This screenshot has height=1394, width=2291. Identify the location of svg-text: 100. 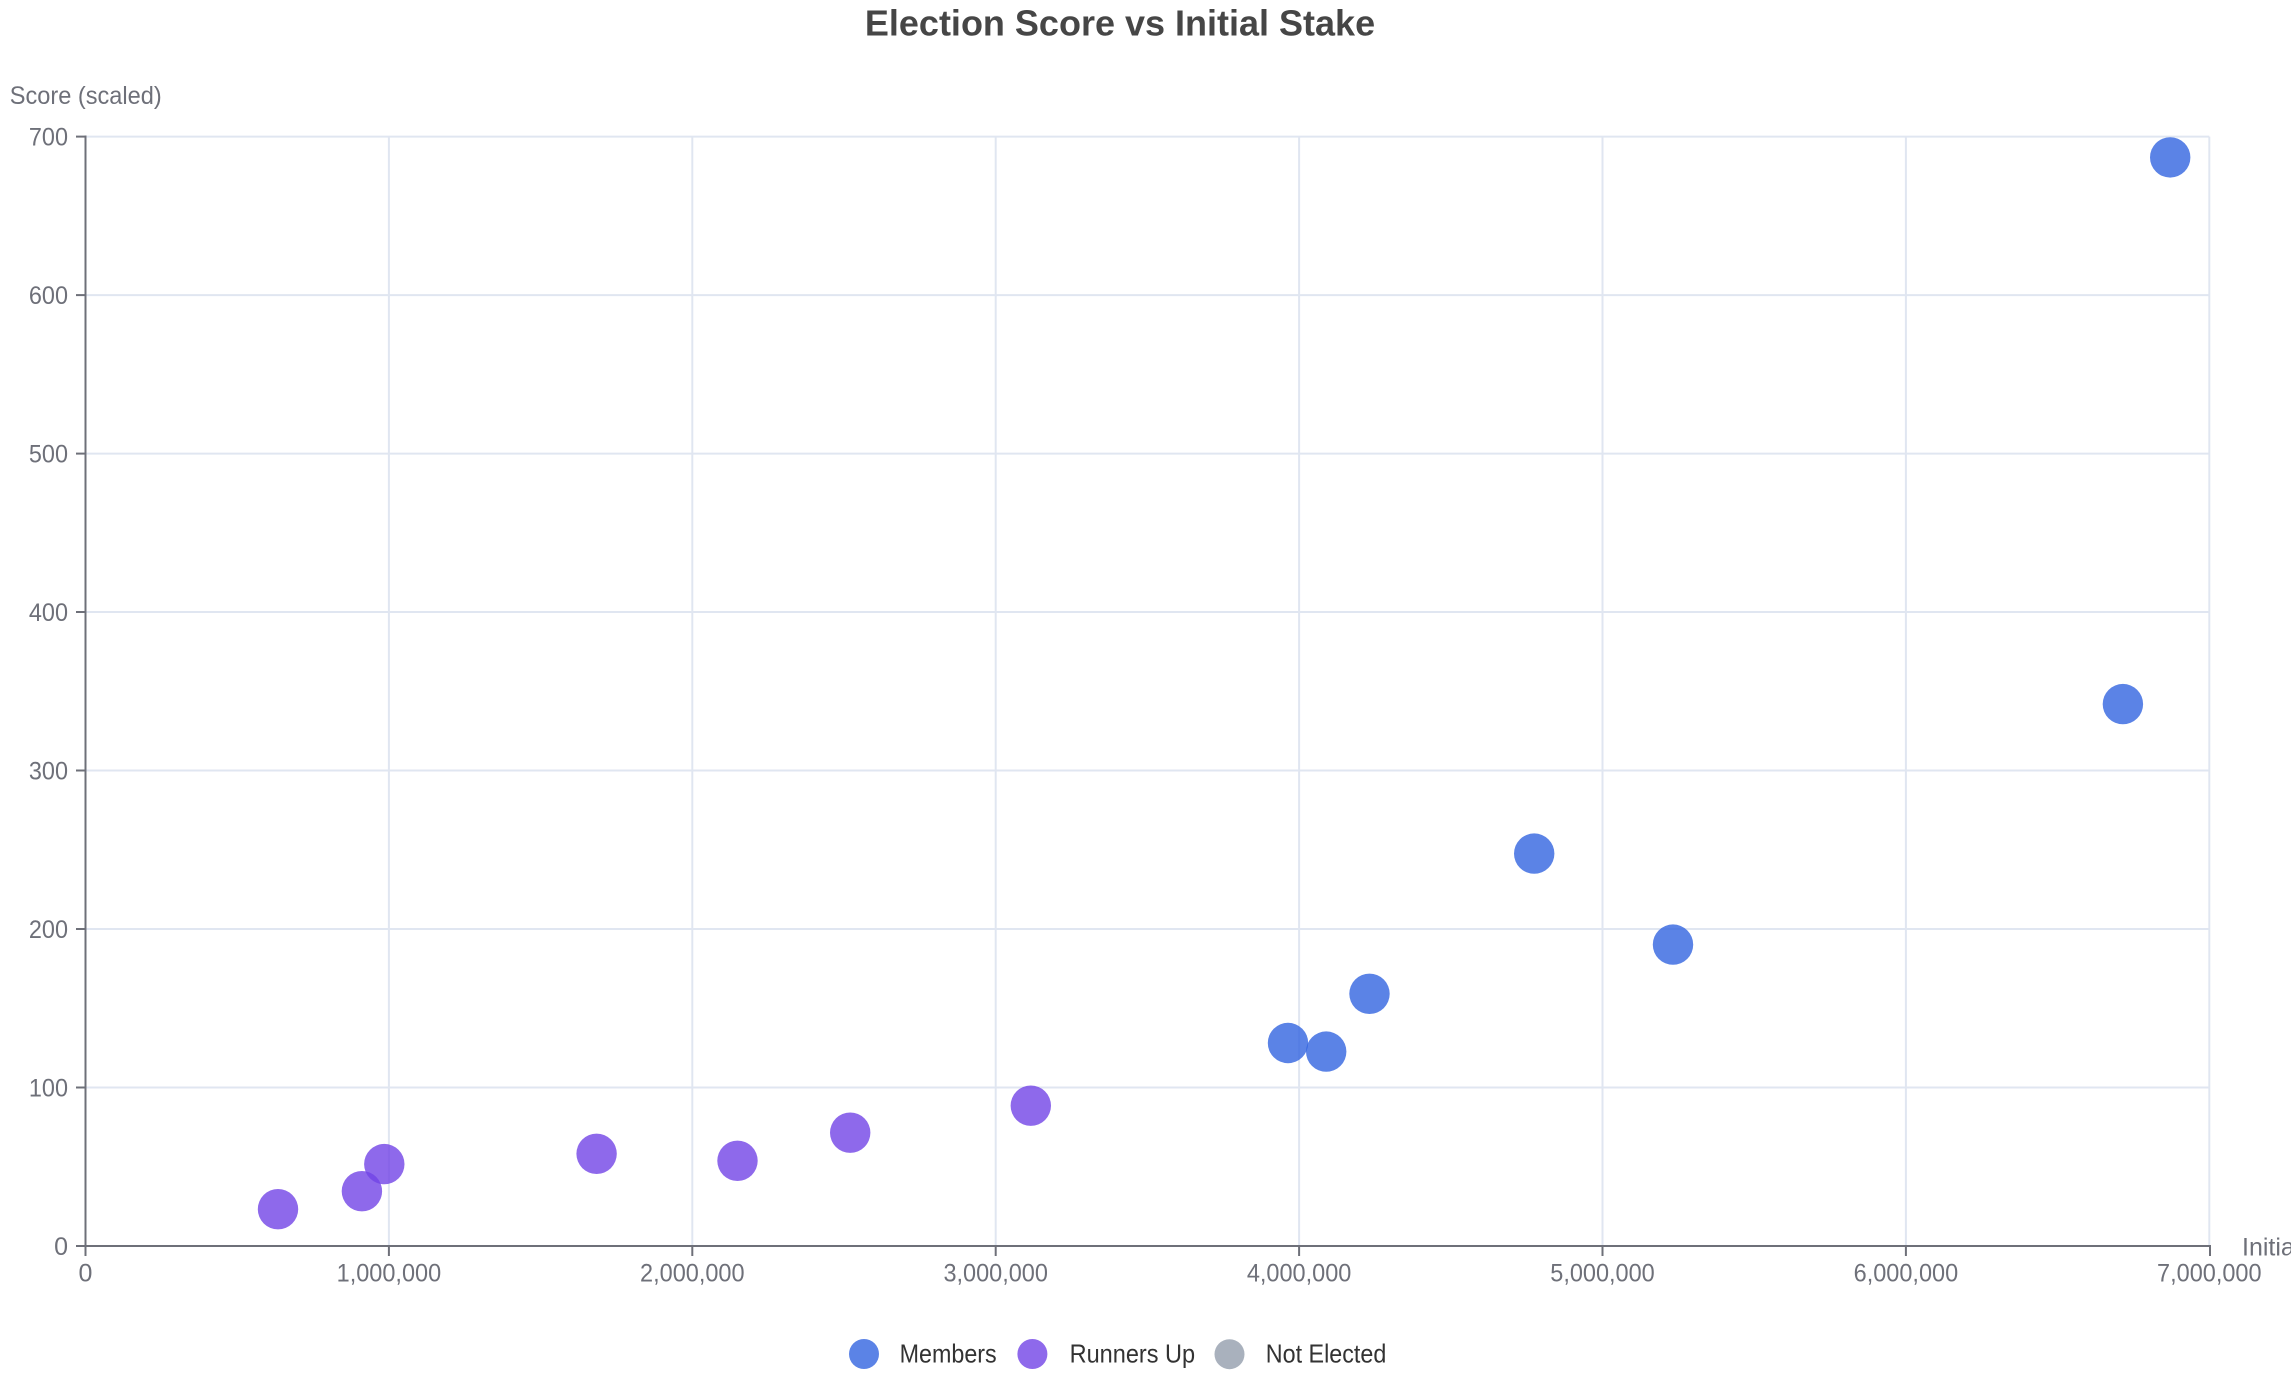
(48, 1089).